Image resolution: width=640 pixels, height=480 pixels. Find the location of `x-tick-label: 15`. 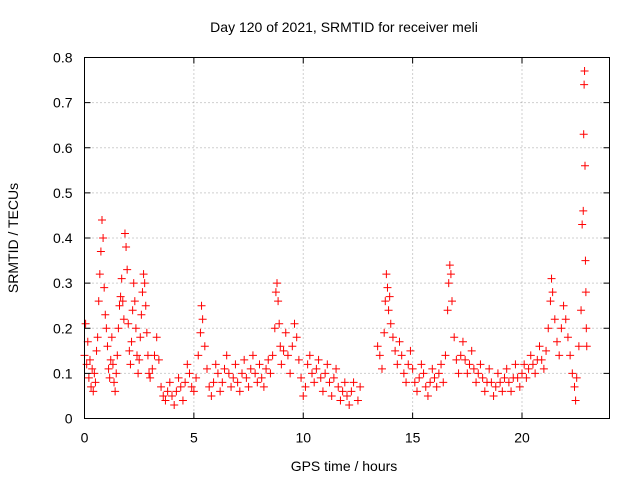

x-tick-label: 15 is located at coordinates (413, 438).